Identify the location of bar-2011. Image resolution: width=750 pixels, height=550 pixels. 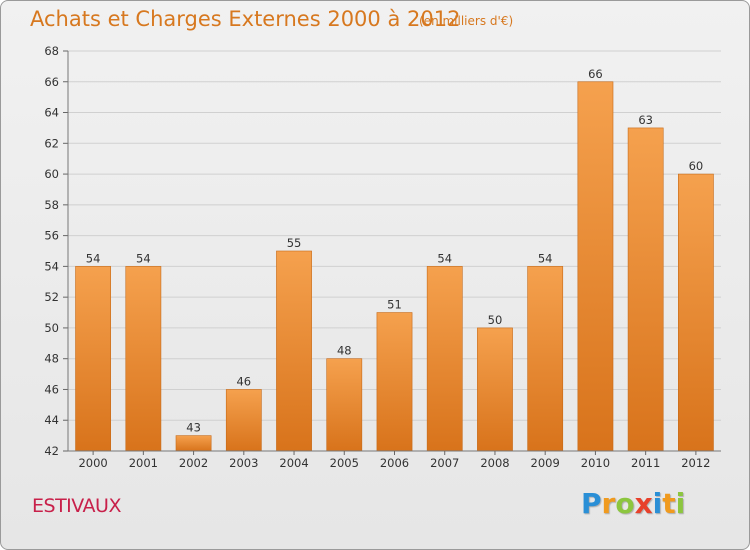
(645, 289).